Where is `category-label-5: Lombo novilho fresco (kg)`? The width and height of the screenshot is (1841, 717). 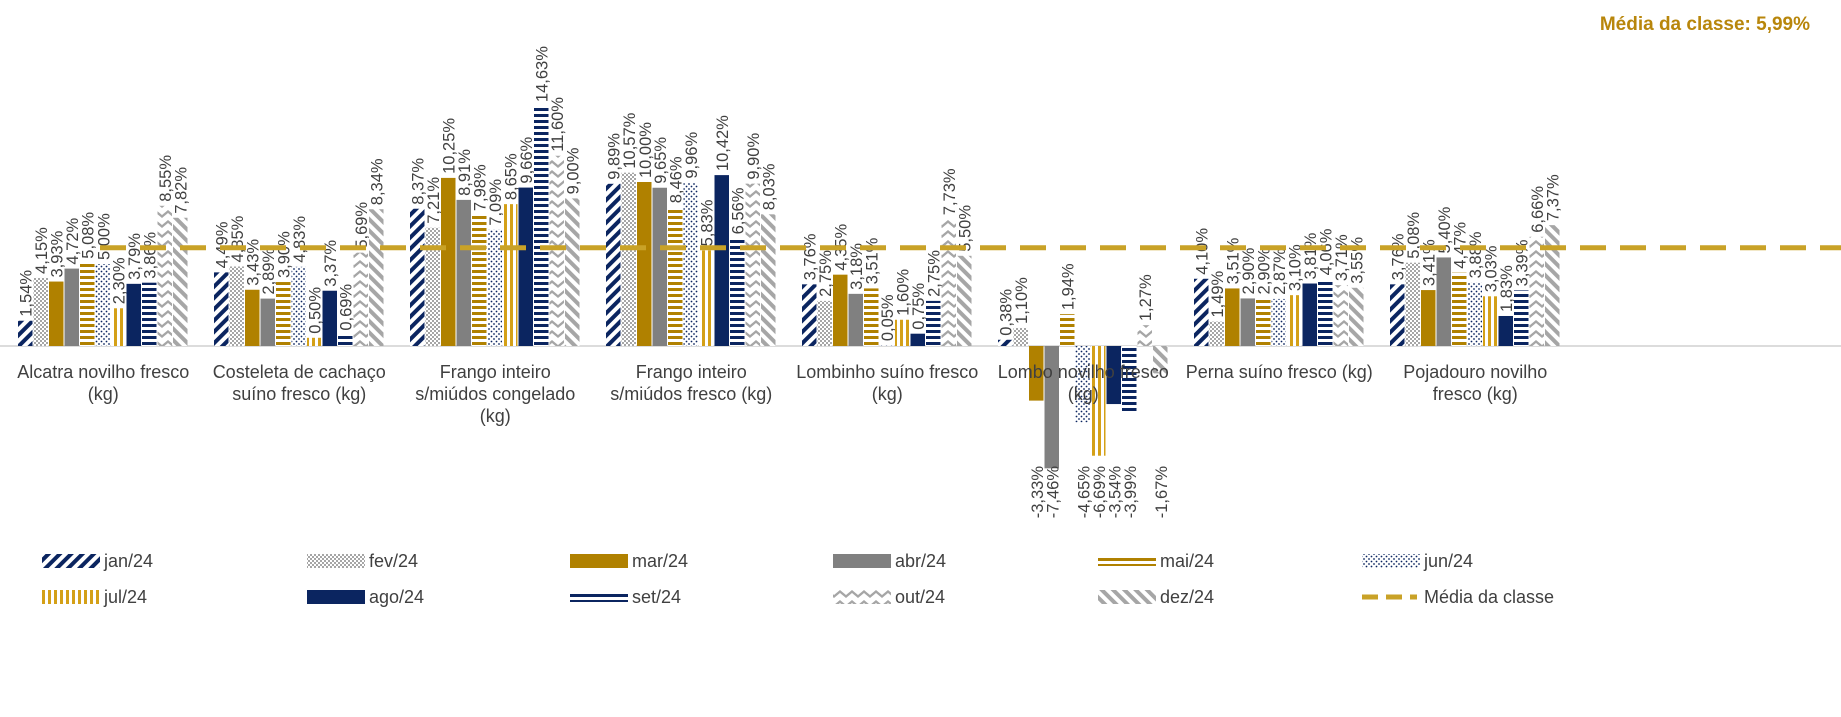 category-label-5: Lombo novilho fresco (kg) is located at coordinates (1083, 383).